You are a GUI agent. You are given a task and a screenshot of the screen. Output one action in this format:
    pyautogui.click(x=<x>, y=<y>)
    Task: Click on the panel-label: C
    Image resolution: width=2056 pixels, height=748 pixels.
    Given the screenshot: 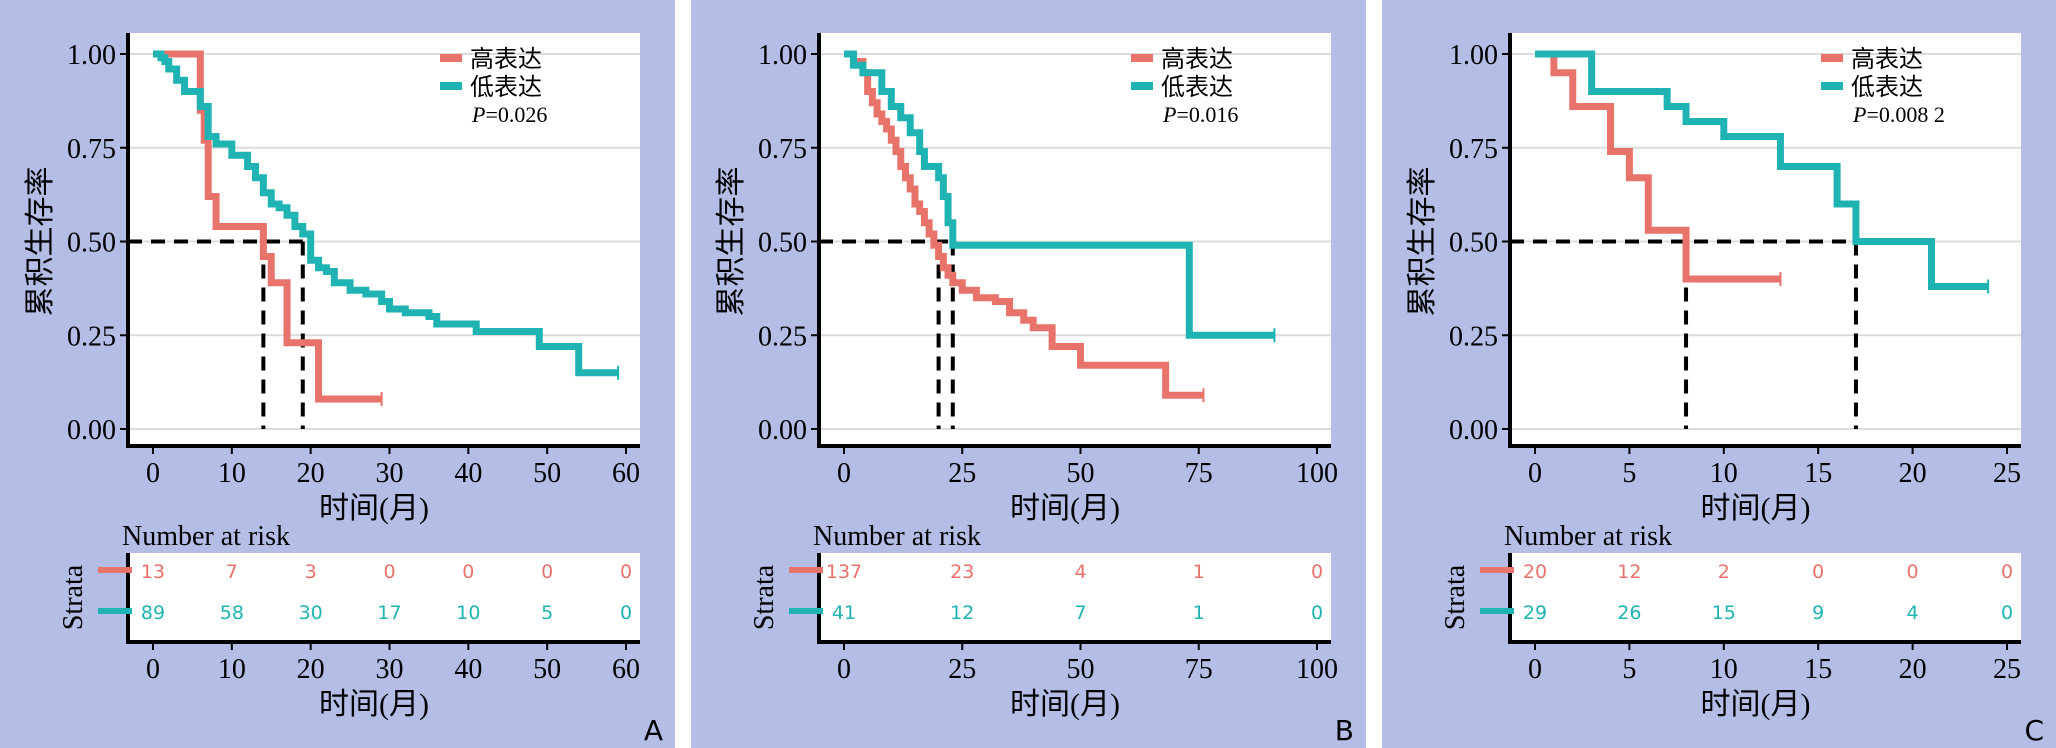 What is the action you would take?
    pyautogui.click(x=2034, y=730)
    